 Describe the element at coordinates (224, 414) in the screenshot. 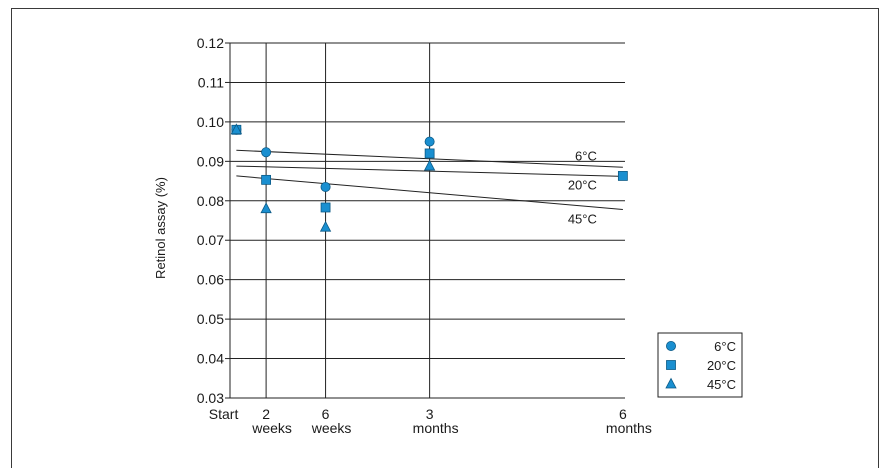

I see `x-tick-label: Start` at that location.